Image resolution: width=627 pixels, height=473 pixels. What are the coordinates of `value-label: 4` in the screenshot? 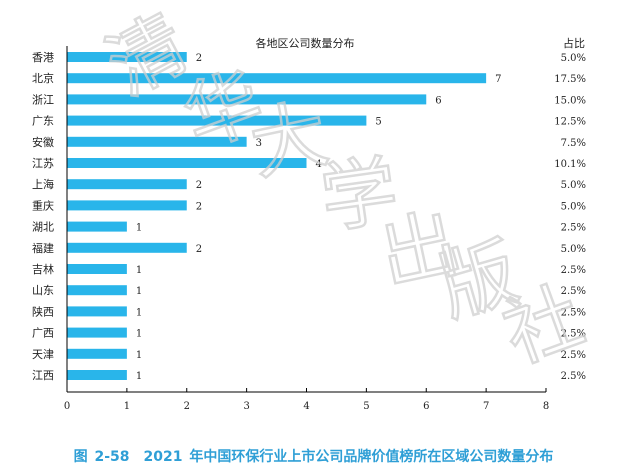 It's located at (319, 164).